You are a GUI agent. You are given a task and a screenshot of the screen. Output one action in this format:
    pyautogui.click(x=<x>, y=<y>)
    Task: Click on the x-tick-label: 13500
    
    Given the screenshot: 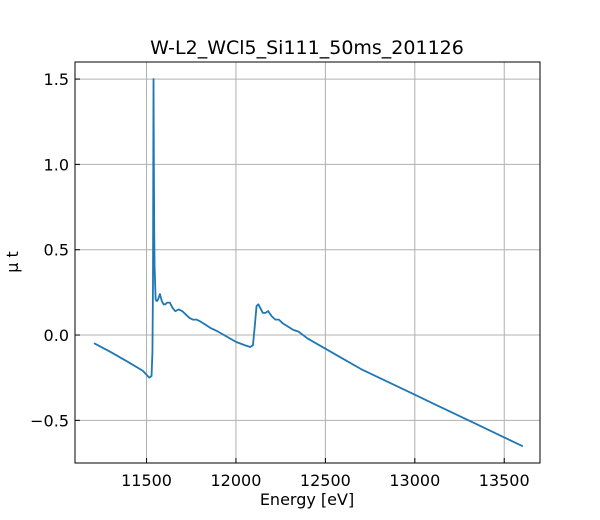 What is the action you would take?
    pyautogui.click(x=504, y=480)
    